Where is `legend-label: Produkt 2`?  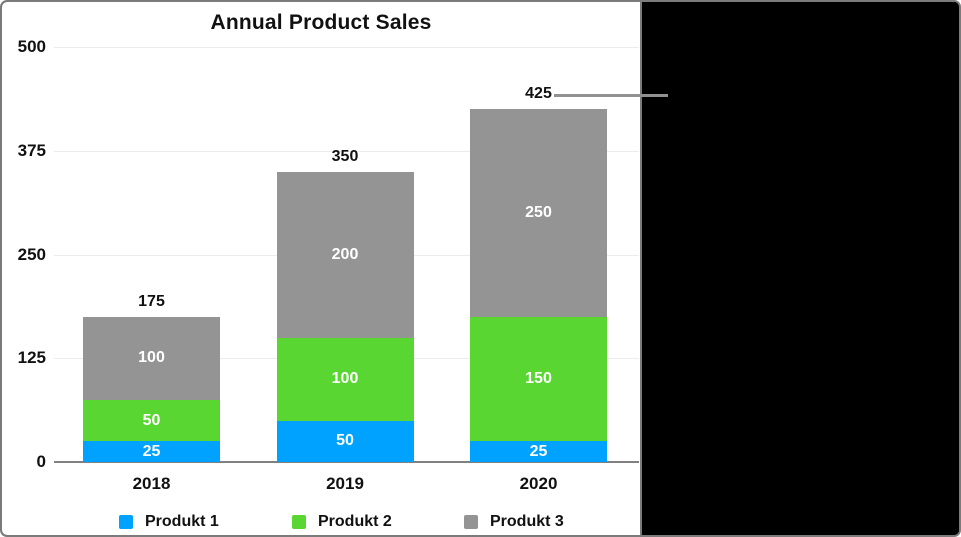
legend-label: Produkt 2 is located at coordinates (355, 521).